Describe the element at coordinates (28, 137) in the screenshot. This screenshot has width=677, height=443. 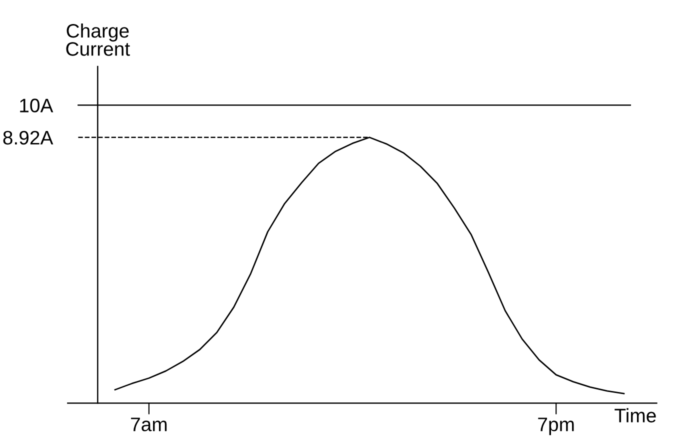
I see `y-tick-label: 8.92A` at that location.